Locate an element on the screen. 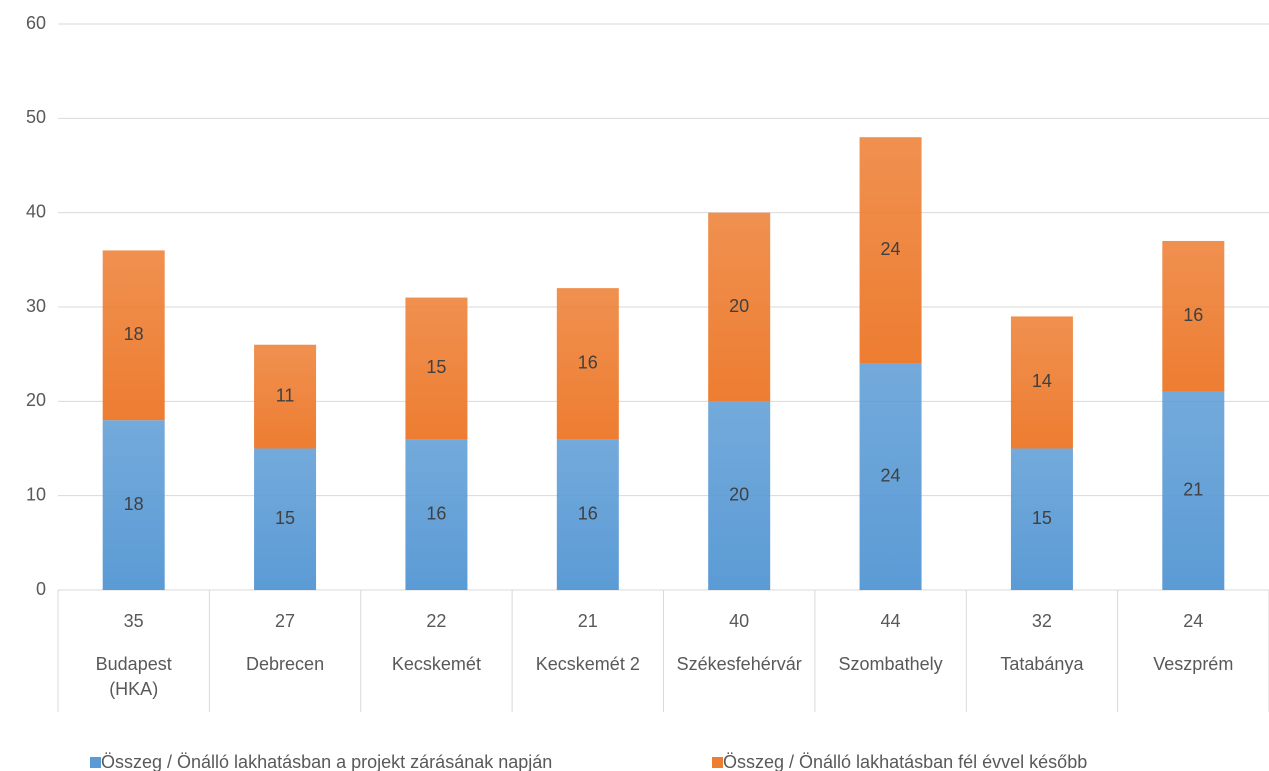  category-code: 22 is located at coordinates (436, 621).